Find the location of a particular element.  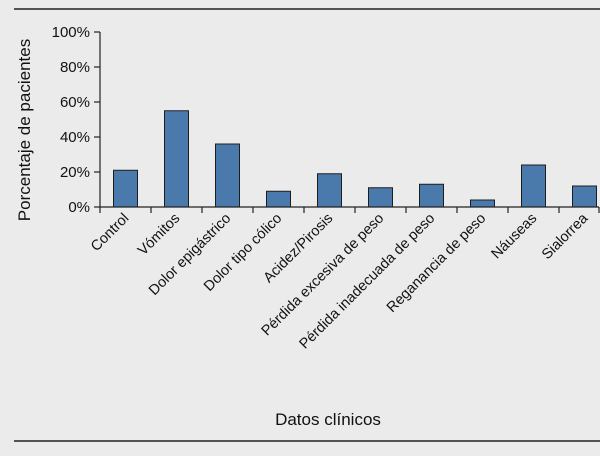

y-tick-label: 80% is located at coordinates (75, 67).